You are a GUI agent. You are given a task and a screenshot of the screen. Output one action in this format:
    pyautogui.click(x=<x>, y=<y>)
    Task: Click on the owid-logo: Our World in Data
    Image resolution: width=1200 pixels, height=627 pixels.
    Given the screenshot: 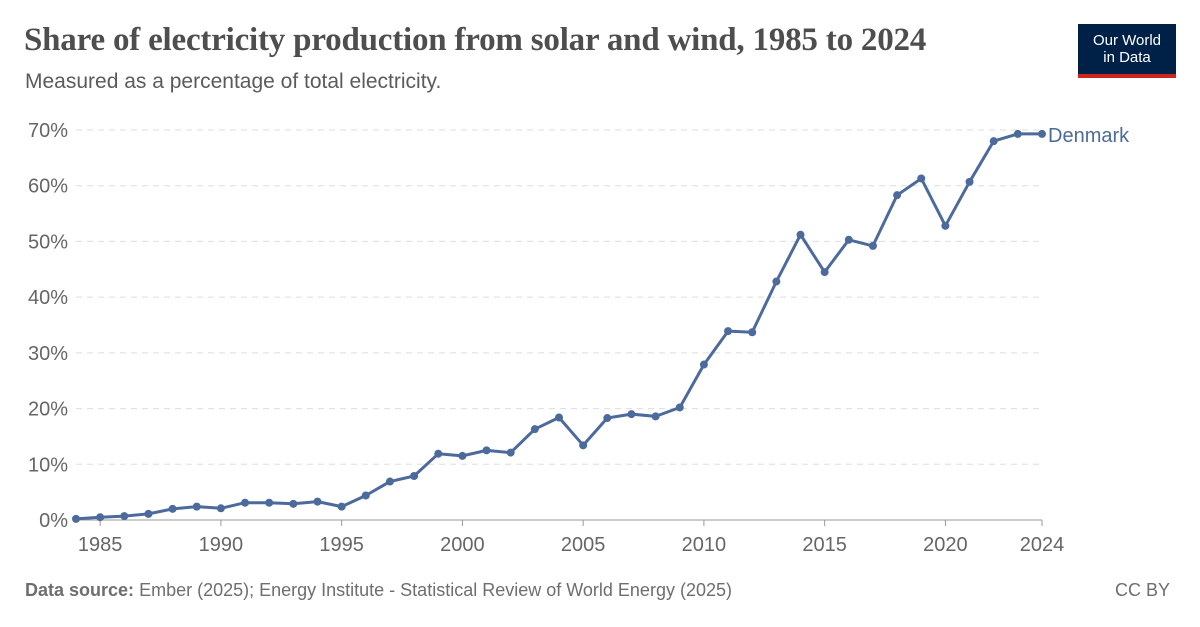 What is the action you would take?
    pyautogui.click(x=1127, y=51)
    